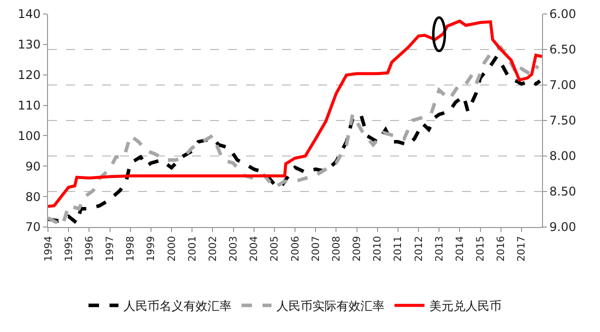  Describe the element at coordinates (29, 105) in the screenshot. I see `y-tick-label: 110` at that location.